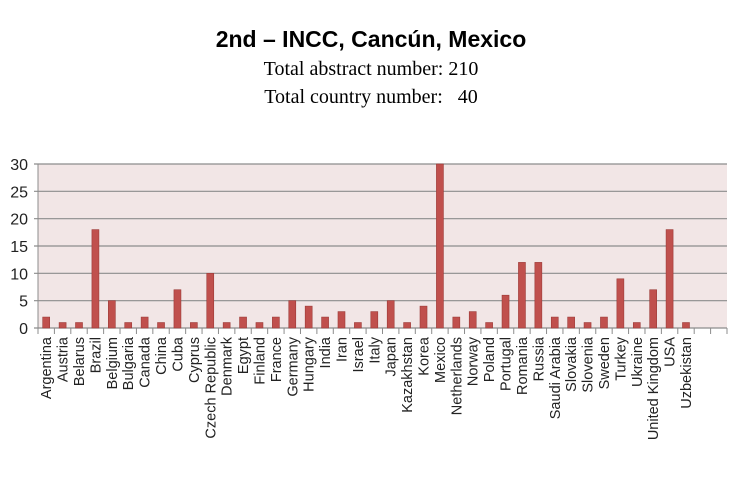  Describe the element at coordinates (342, 349) in the screenshot. I see `x-tick-label: Iran` at that location.